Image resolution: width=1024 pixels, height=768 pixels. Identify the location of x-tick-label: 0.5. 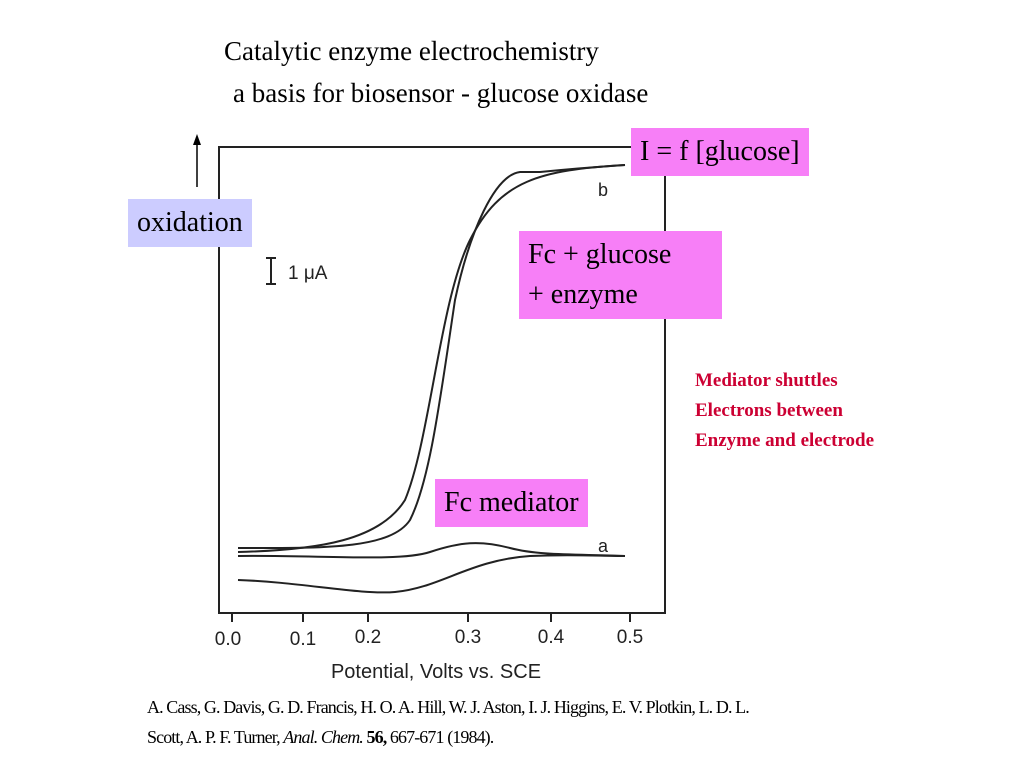
(630, 637).